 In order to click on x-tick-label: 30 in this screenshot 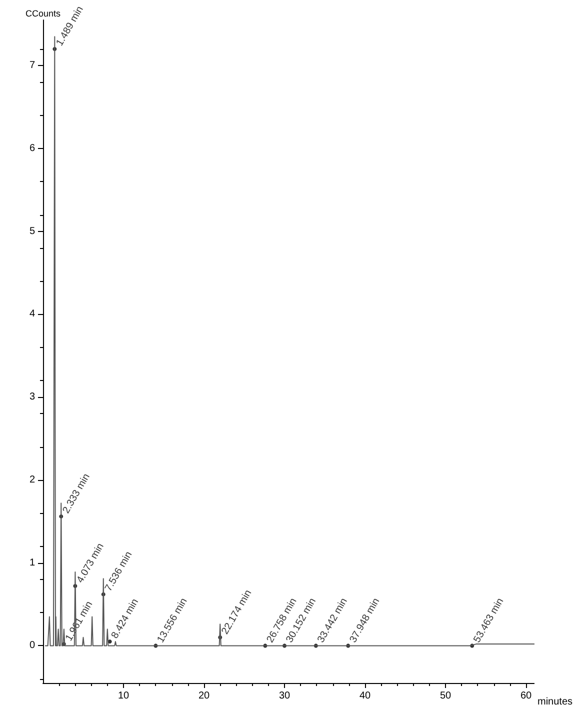, I will do `click(284, 696)`.